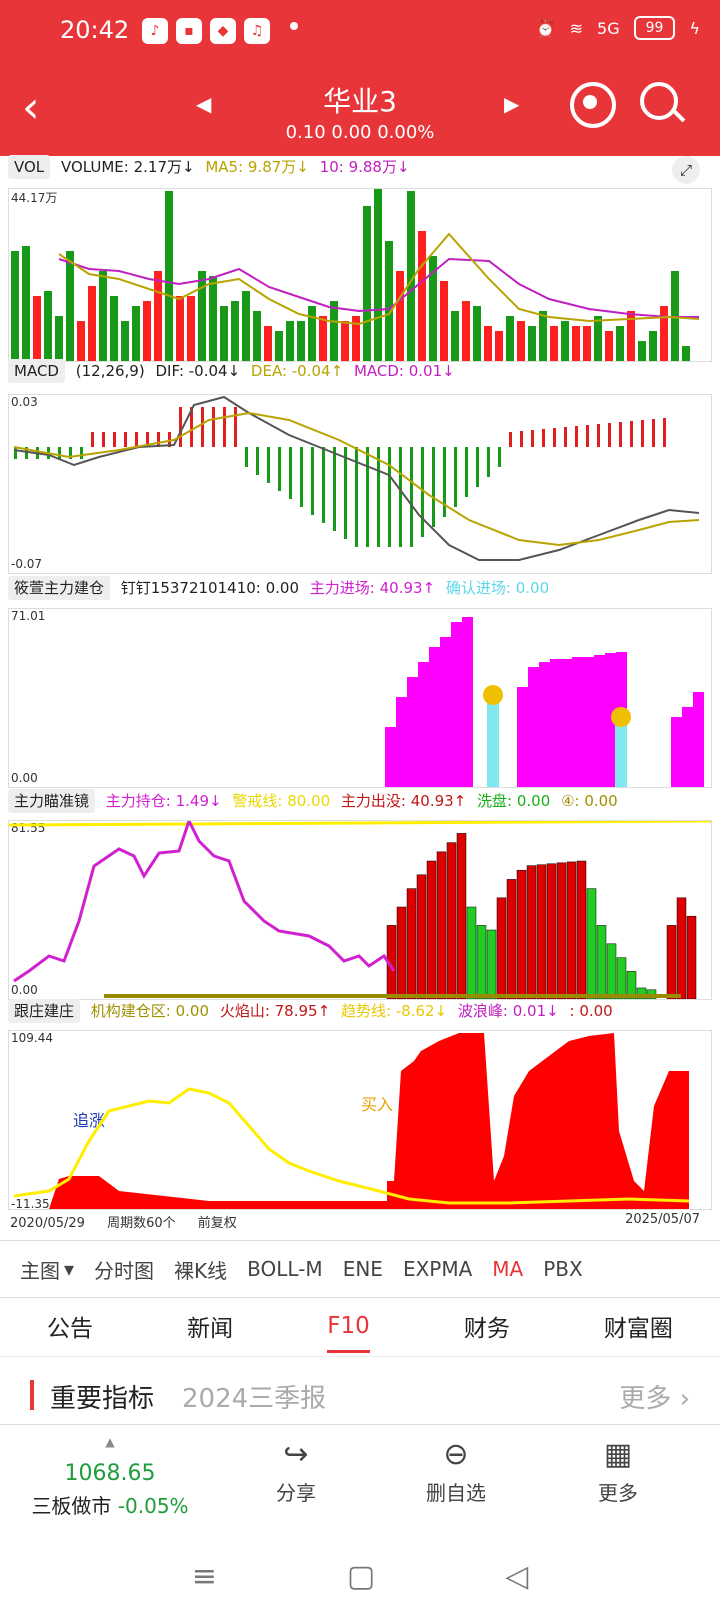  I want to click on tab-expma: EXPMA, so click(437, 1269).